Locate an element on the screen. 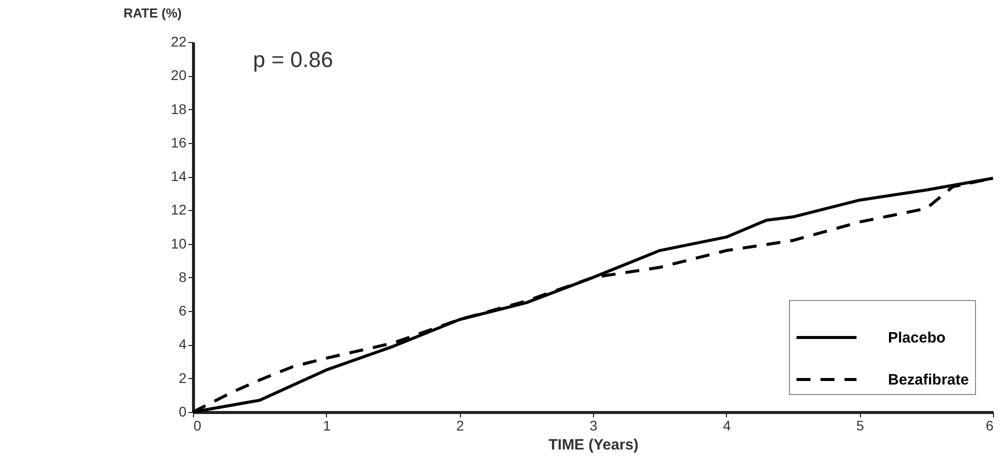  x-tick-label: 6 is located at coordinates (990, 426).